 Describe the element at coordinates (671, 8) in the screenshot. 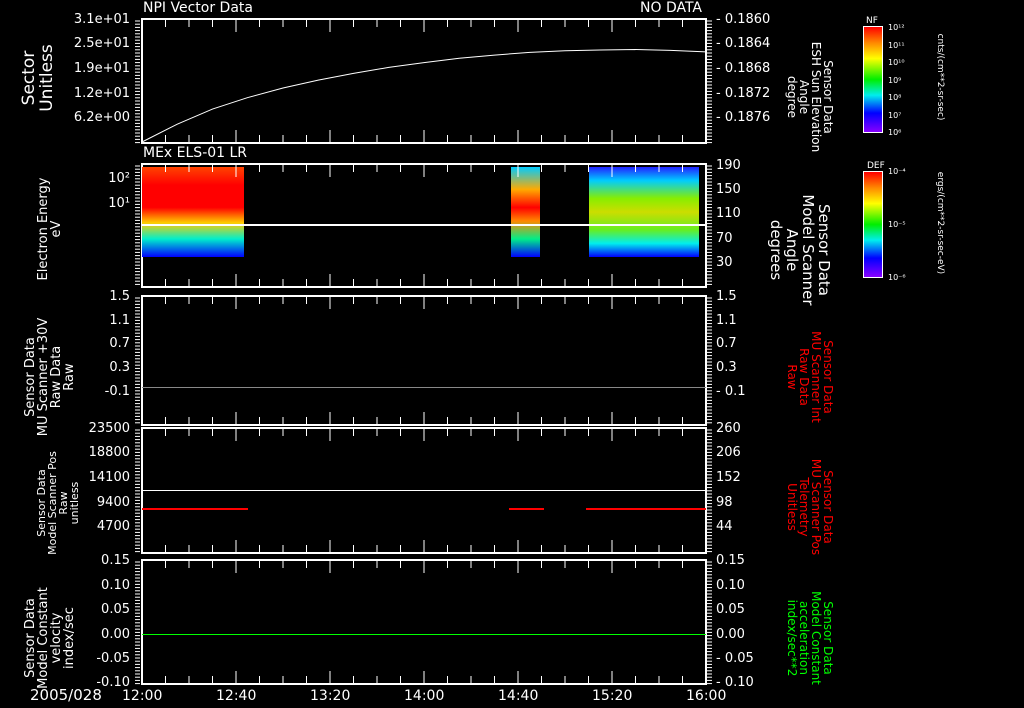

I see `status-no-data: NO DATA` at that location.